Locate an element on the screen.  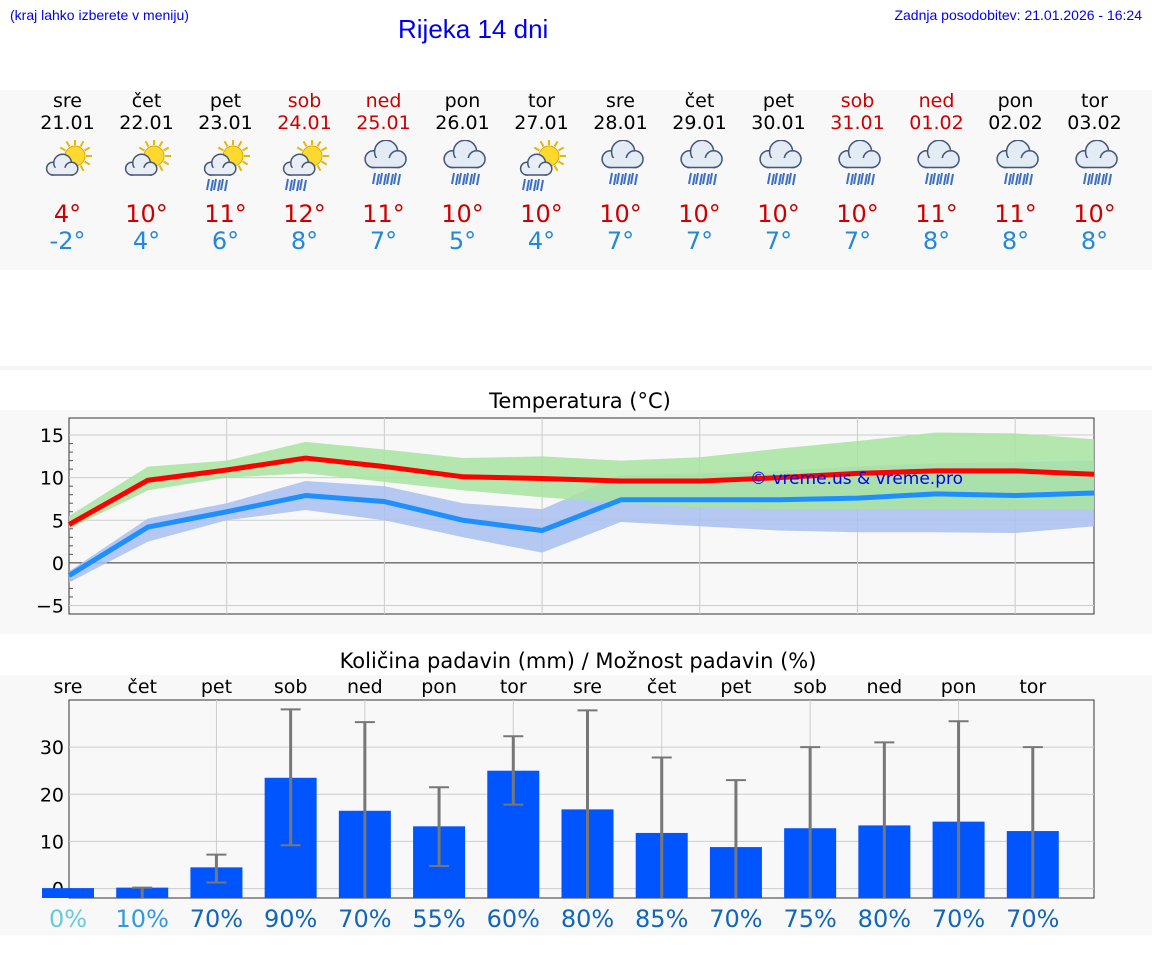
day-date: 28.01 is located at coordinates (620, 123).